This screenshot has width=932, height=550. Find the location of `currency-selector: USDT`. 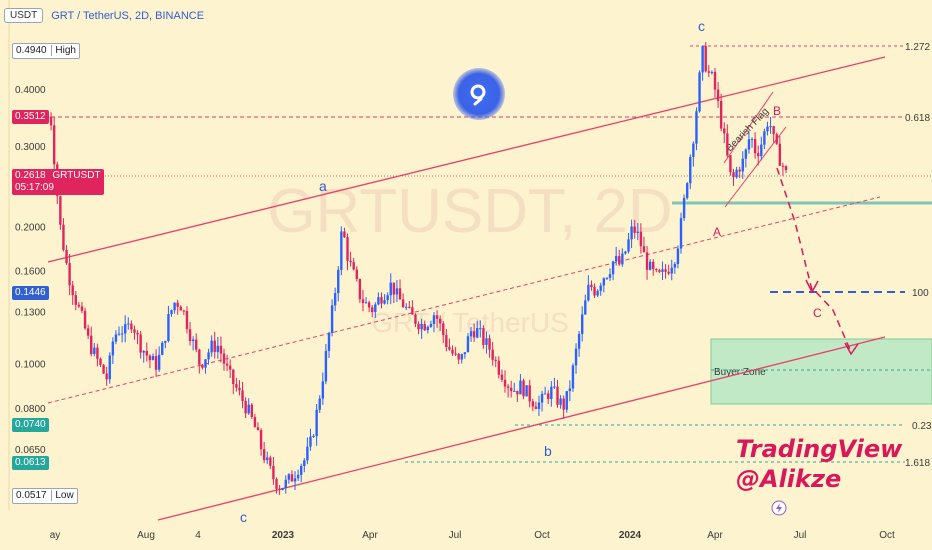

currency-selector: USDT is located at coordinates (24, 15).